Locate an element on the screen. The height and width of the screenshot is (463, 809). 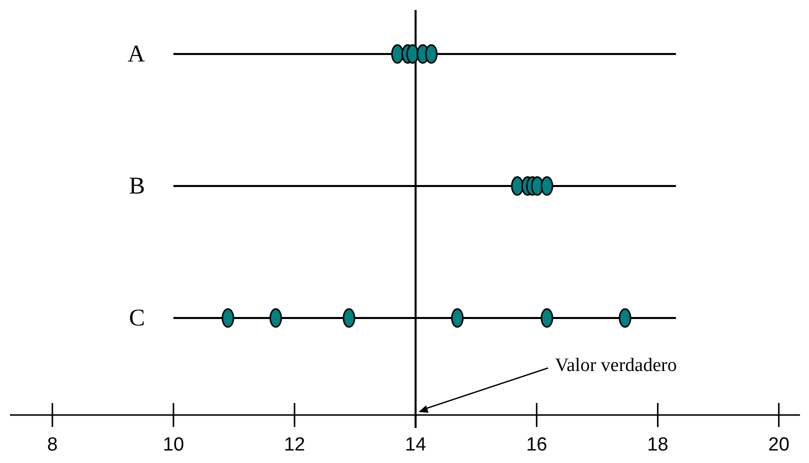
x-tick-label: 18 is located at coordinates (657, 445).